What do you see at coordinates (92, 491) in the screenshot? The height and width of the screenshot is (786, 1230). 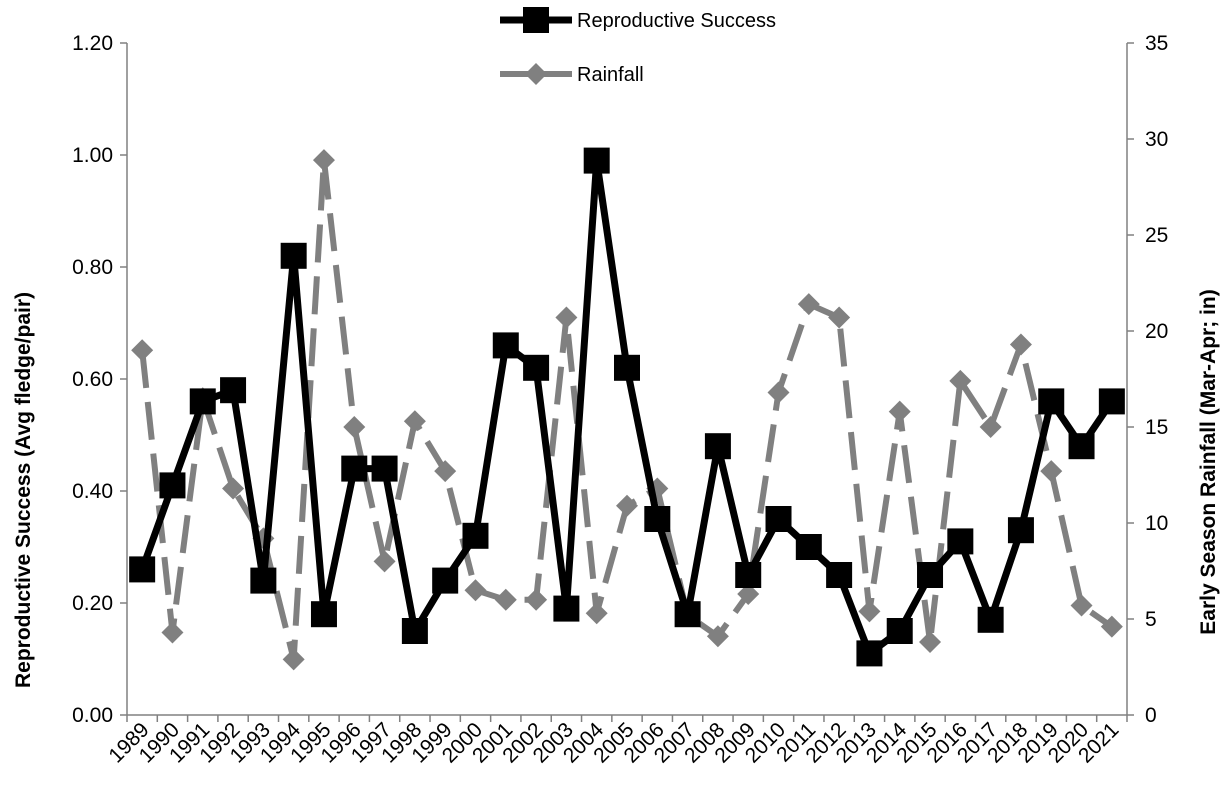 I see `left-tick-label: 0.40` at bounding box center [92, 491].